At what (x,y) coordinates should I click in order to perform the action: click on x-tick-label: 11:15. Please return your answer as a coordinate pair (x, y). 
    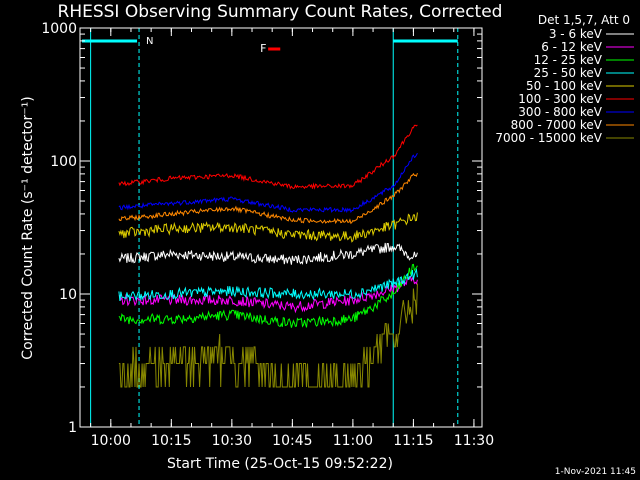
    Looking at the image, I should click on (413, 441).